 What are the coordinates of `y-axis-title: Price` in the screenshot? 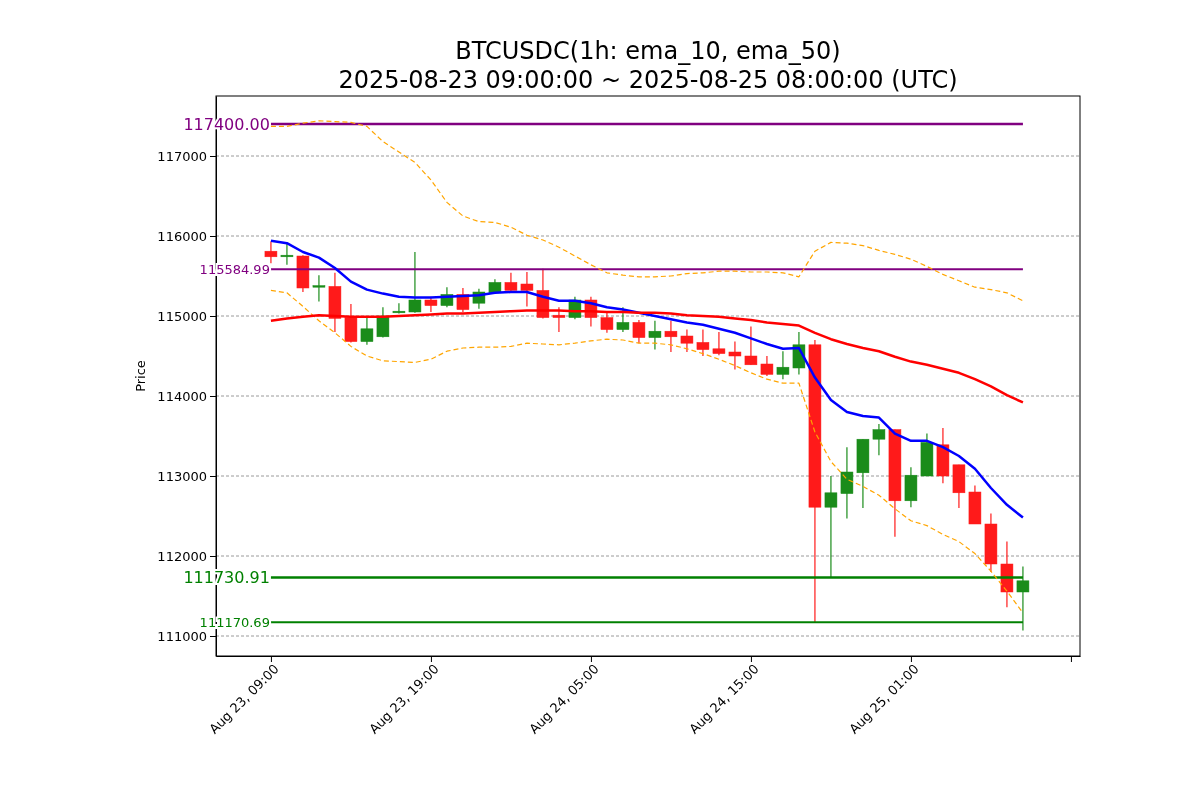 It's located at (140, 376).